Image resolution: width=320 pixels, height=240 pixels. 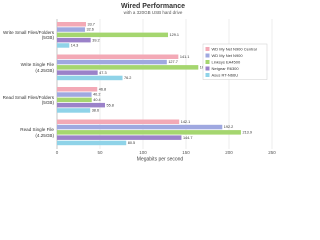 What do you see at coordinates (100, 152) in the screenshot?
I see `x-tick-label: 50` at bounding box center [100, 152].